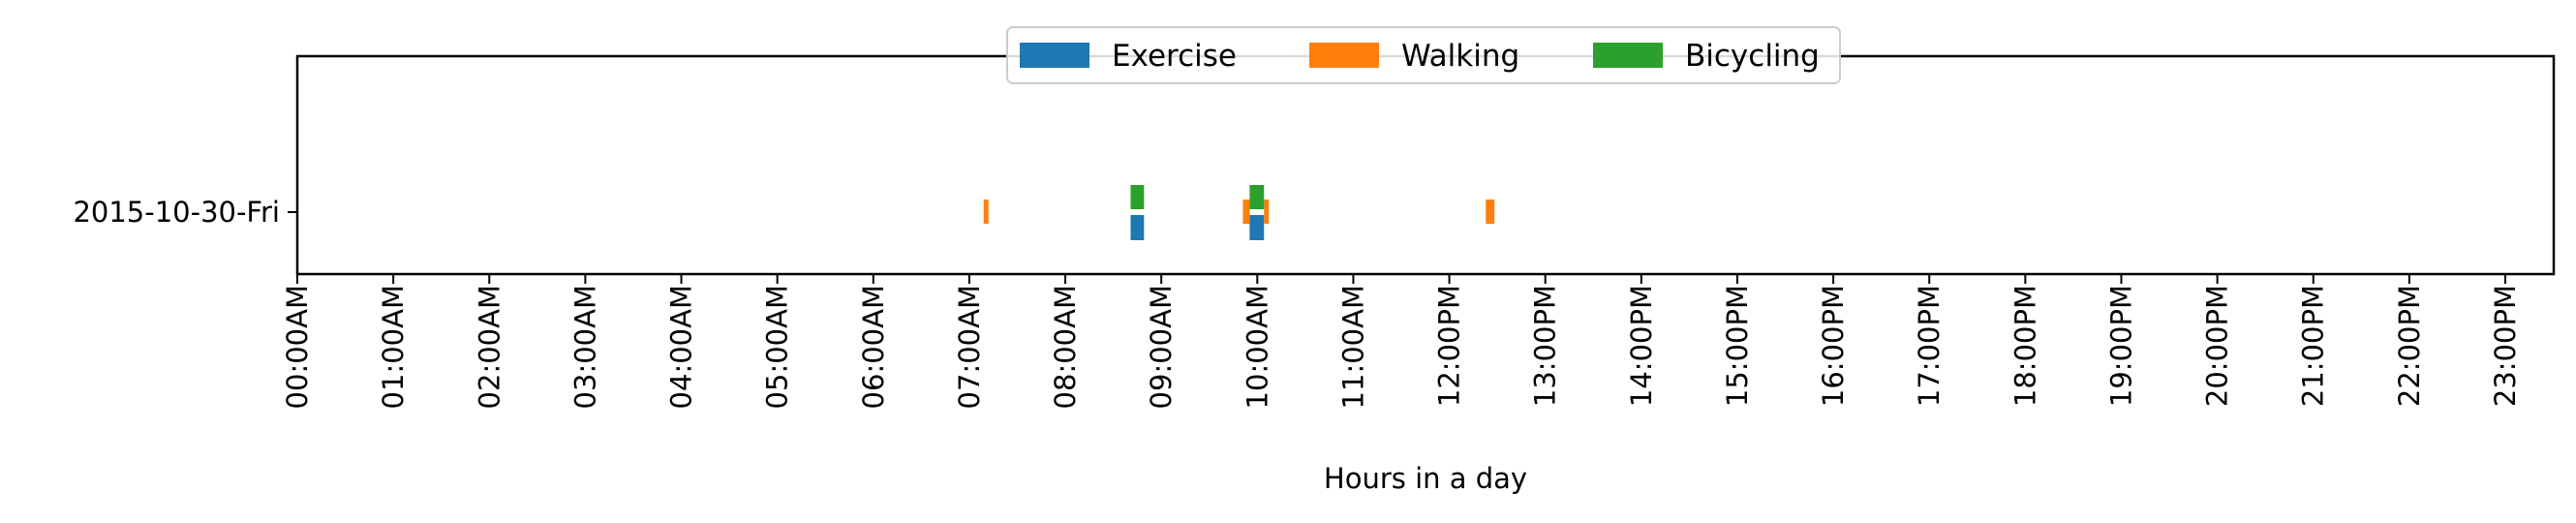  What do you see at coordinates (1344, 55) in the screenshot?
I see `legend-swatch-walking` at bounding box center [1344, 55].